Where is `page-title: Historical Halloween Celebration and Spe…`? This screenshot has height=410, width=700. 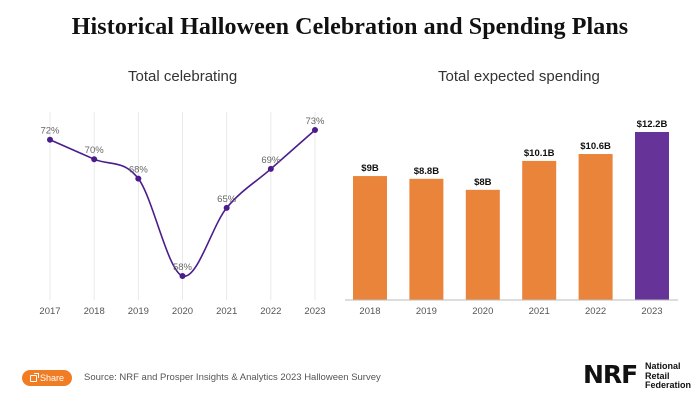 page-title: Historical Halloween Celebration and Spe… is located at coordinates (350, 27).